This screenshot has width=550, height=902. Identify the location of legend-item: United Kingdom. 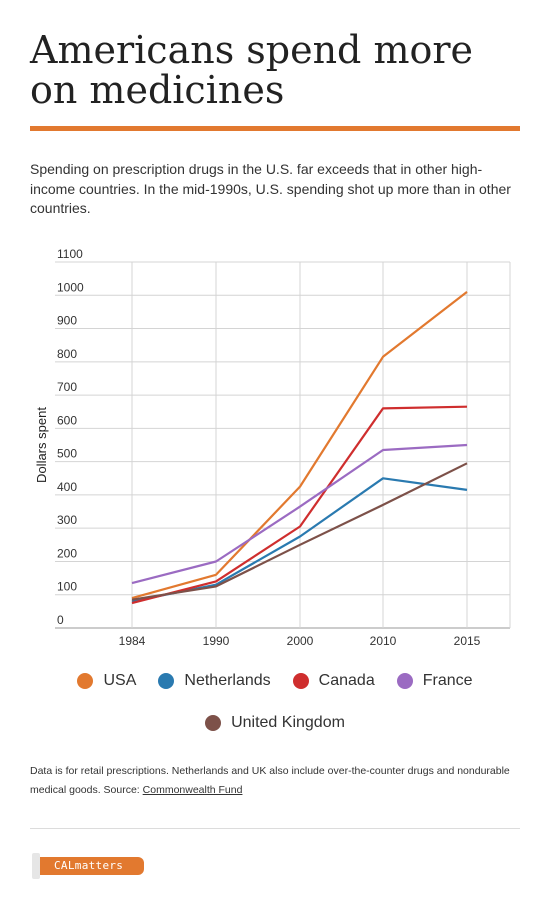
(275, 723).